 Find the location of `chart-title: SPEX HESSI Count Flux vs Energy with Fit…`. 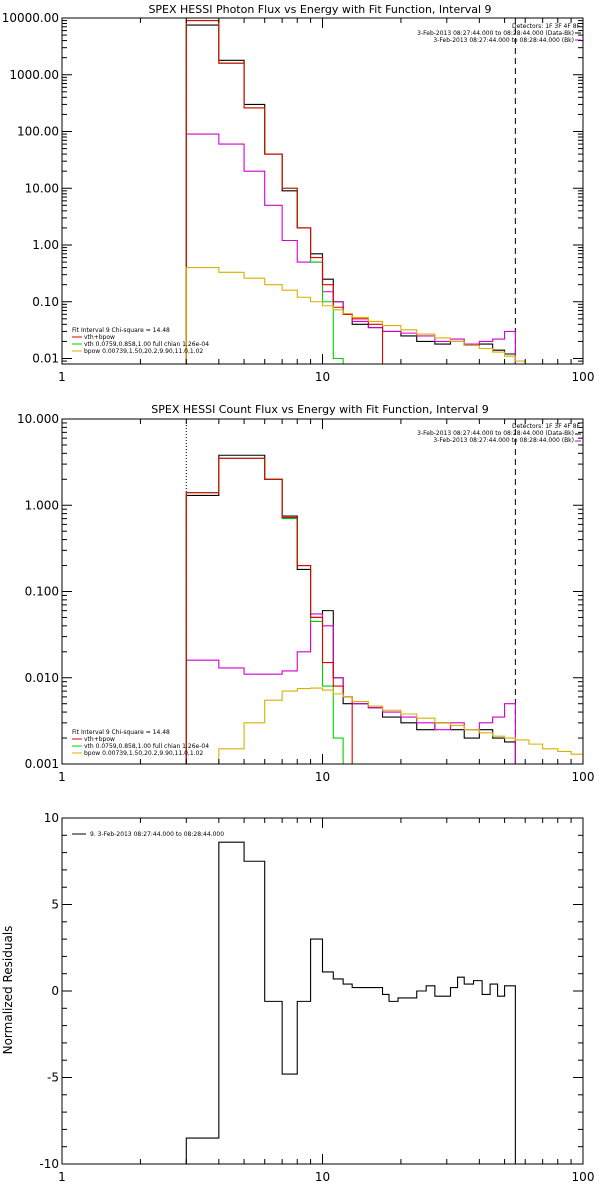

chart-title: SPEX HESSI Count Flux vs Energy with Fit… is located at coordinates (319, 409).